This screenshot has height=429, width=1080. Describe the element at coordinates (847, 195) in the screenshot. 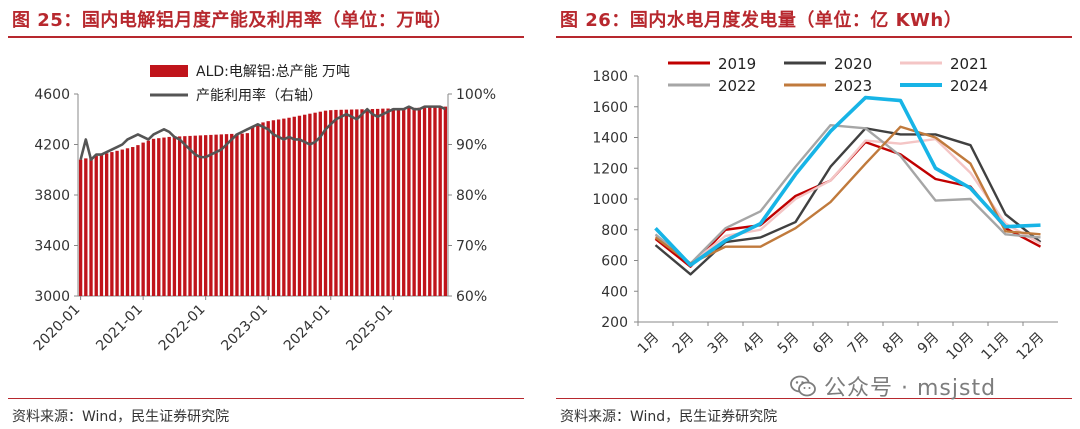

I see `series-line-2023` at that location.